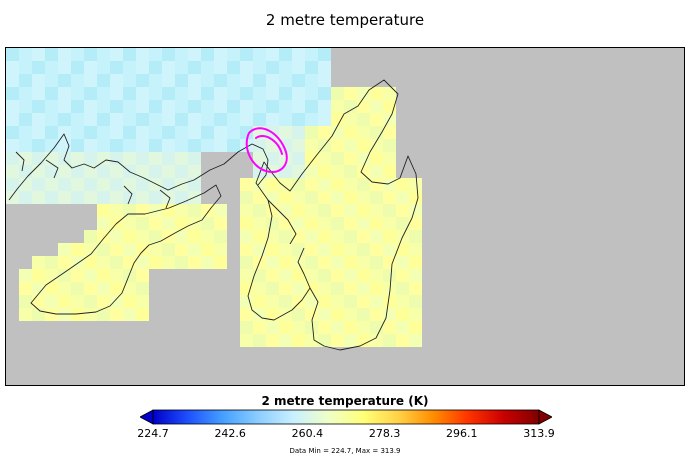 Image resolution: width=690 pixels, height=463 pixels. What do you see at coordinates (146, 417) in the screenshot?
I see `colorbar-min-arrow` at bounding box center [146, 417].